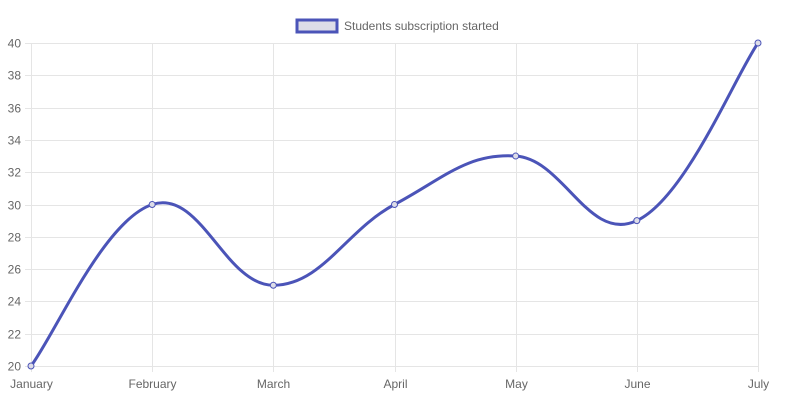  I want to click on y-tick-label: 20, so click(15, 367).